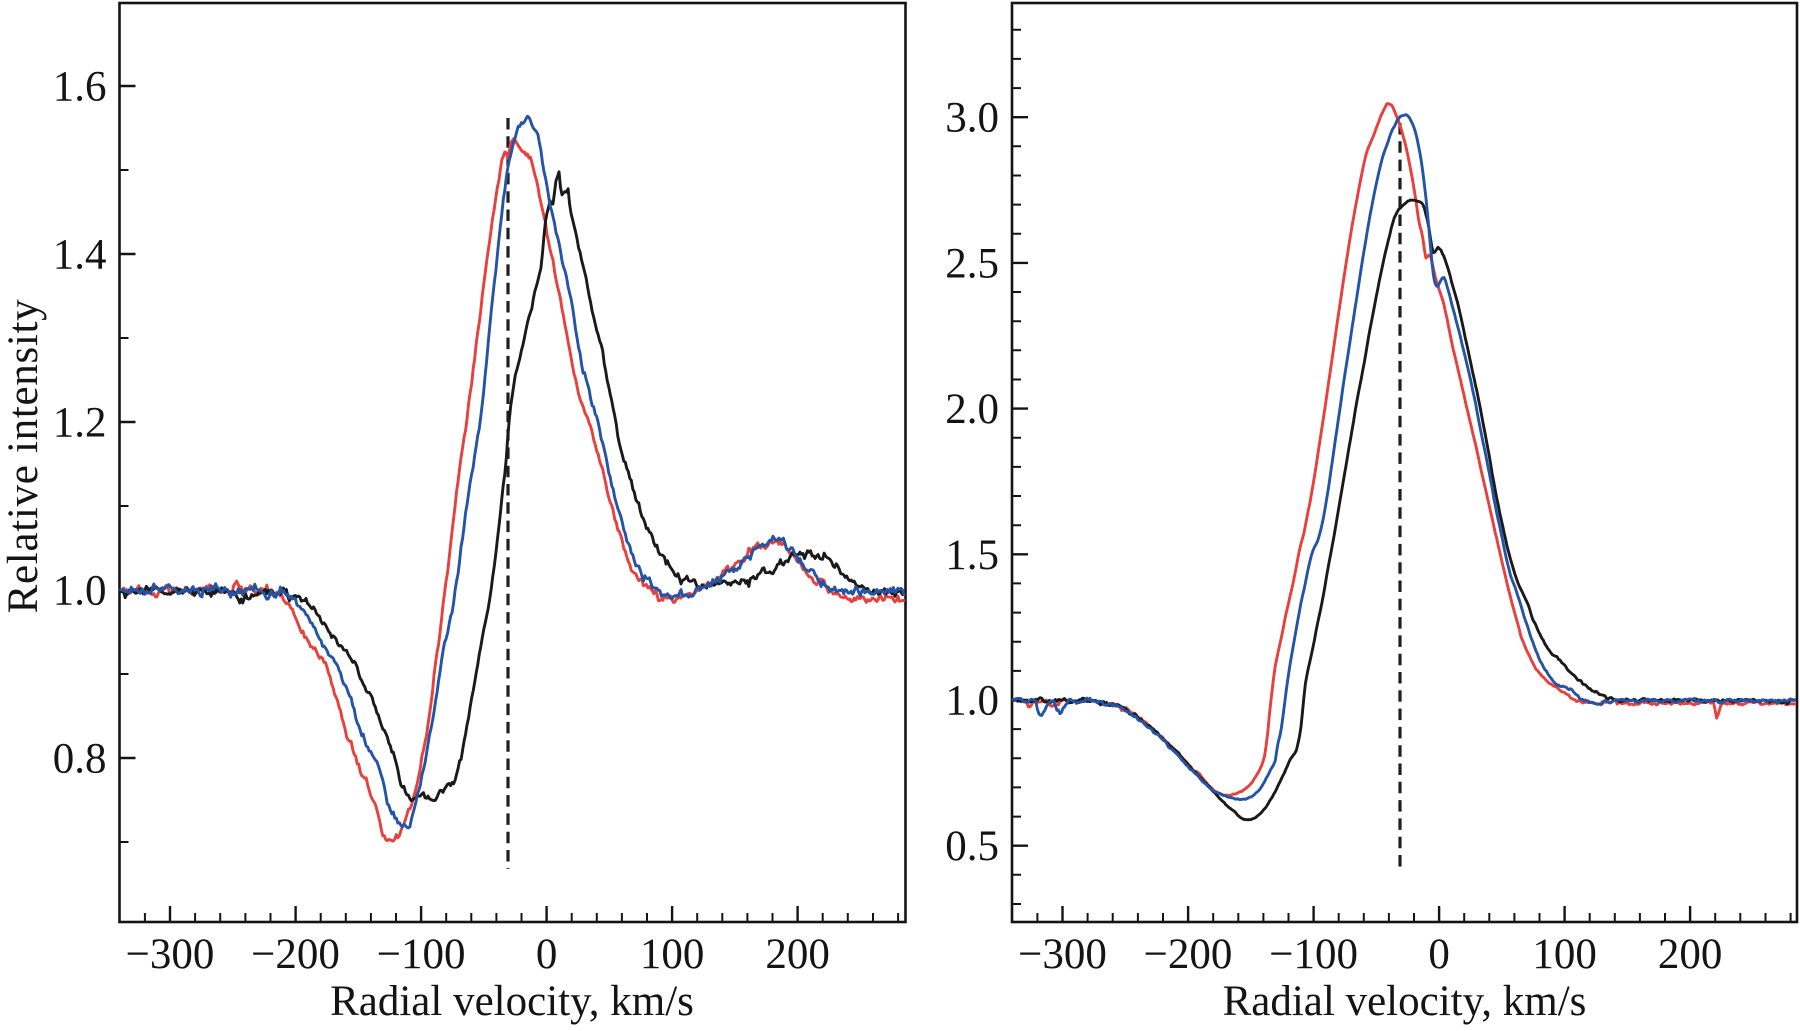 This screenshot has width=1800, height=1031. What do you see at coordinates (972, 409) in the screenshot?
I see `svg-text: 2.0` at bounding box center [972, 409].